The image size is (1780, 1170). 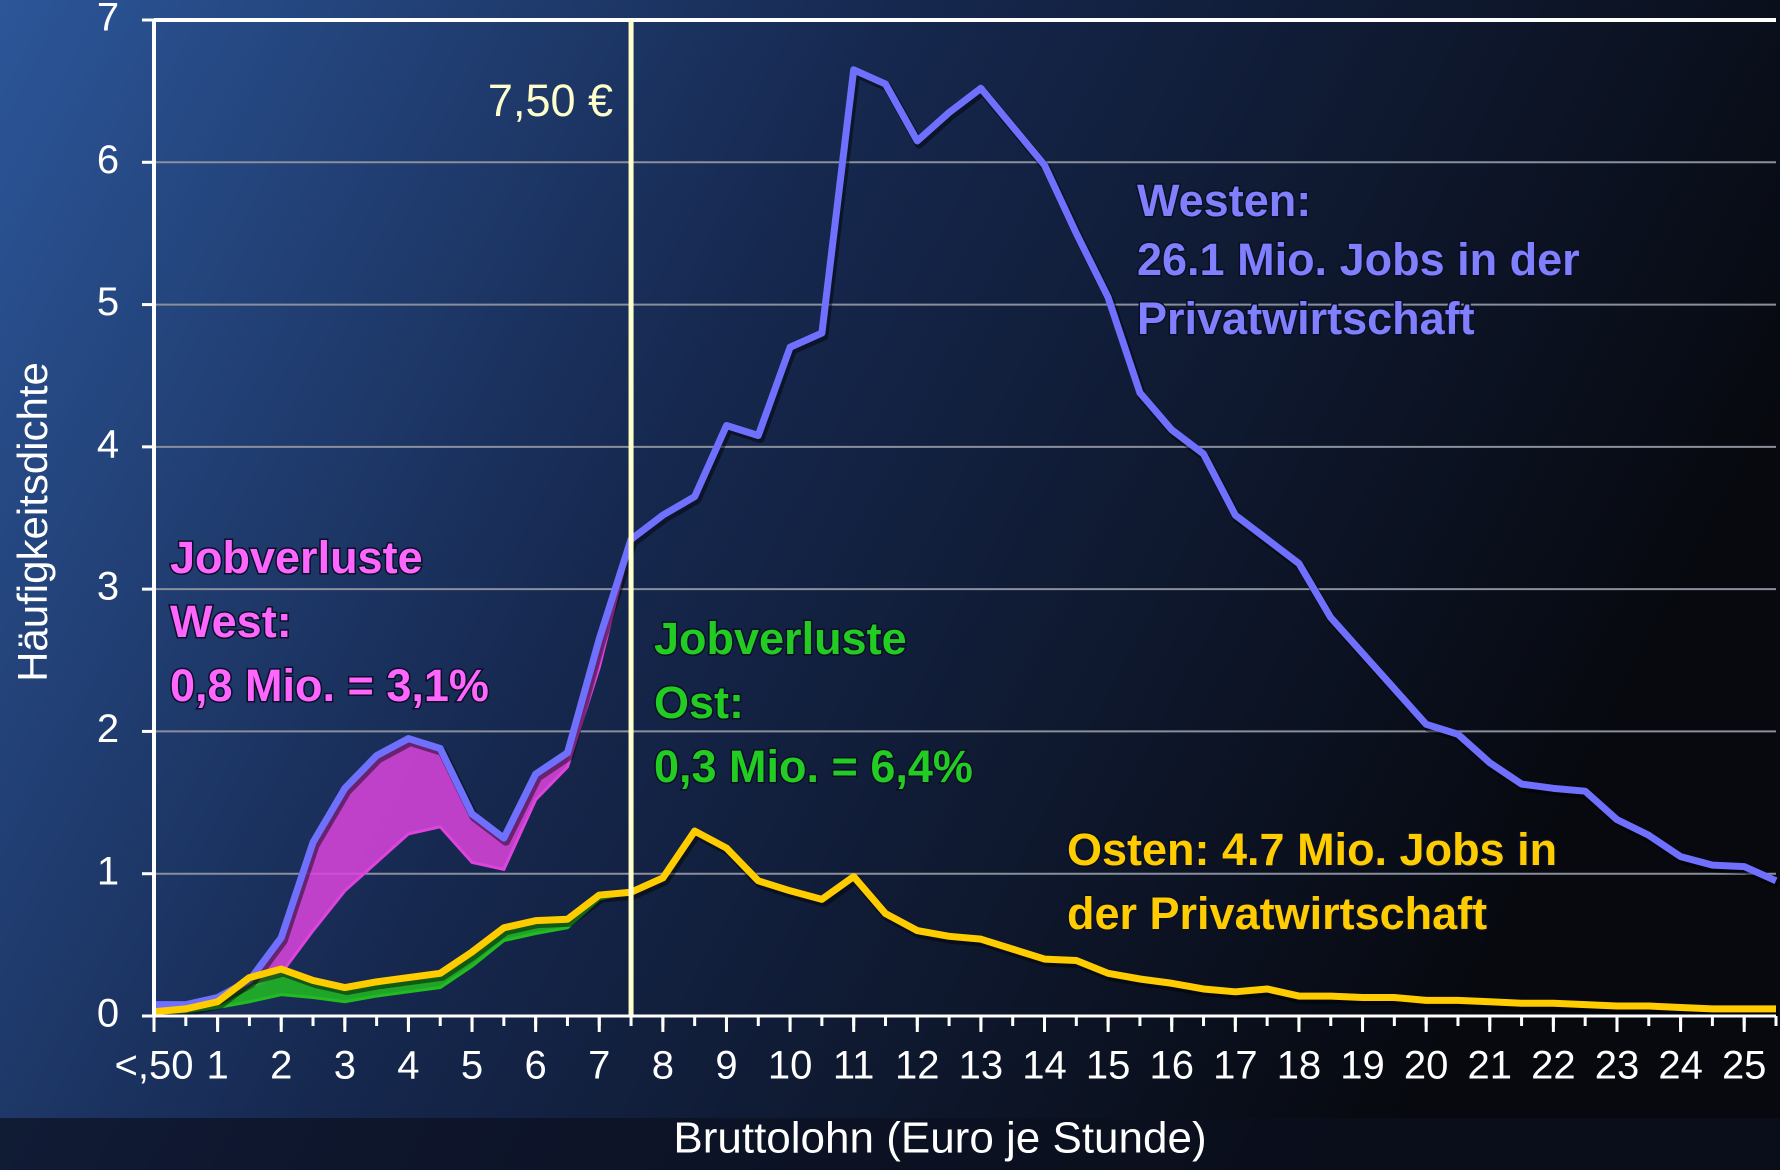 I want to click on x-tick-label: 1, so click(x=217, y=1066).